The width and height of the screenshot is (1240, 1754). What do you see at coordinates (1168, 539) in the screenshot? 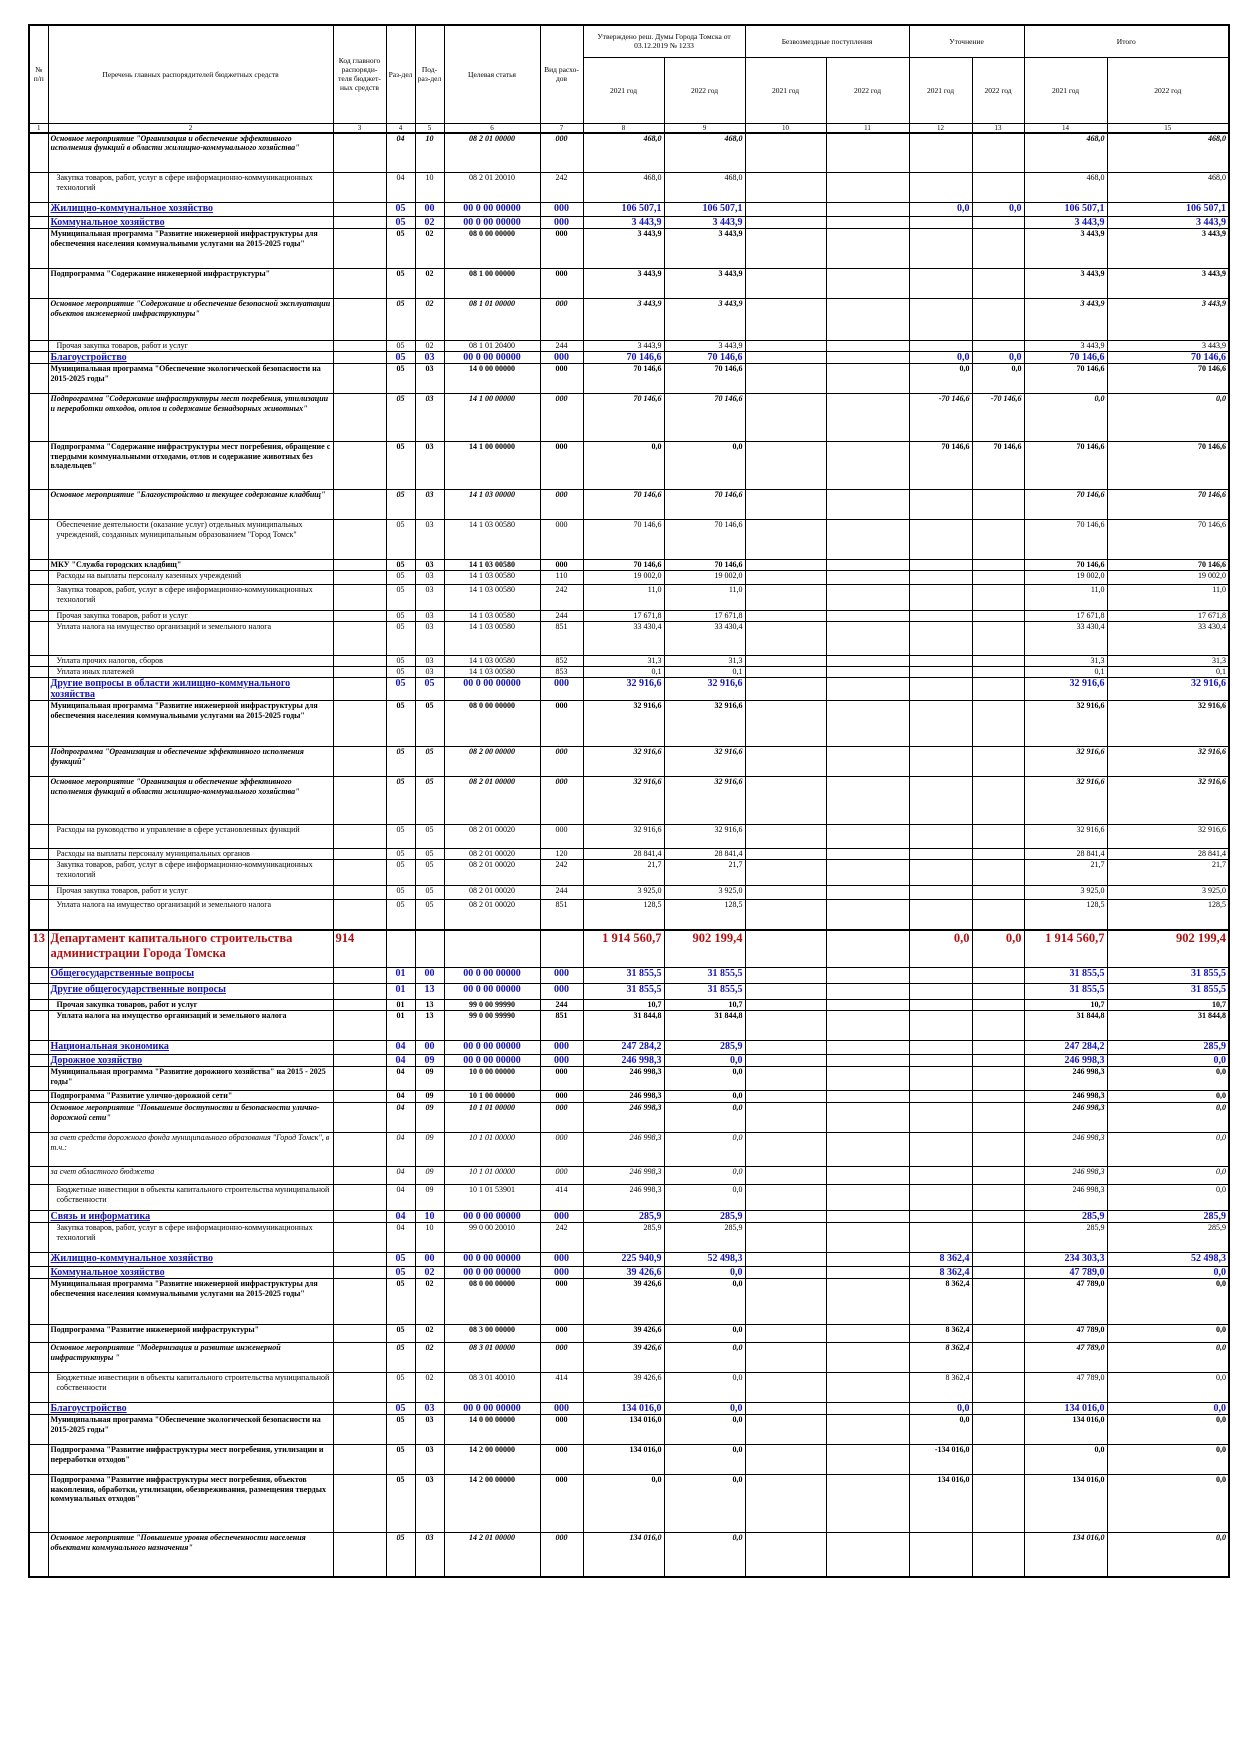
I see `row-itogo-2022: 70 146,6` at bounding box center [1168, 539].